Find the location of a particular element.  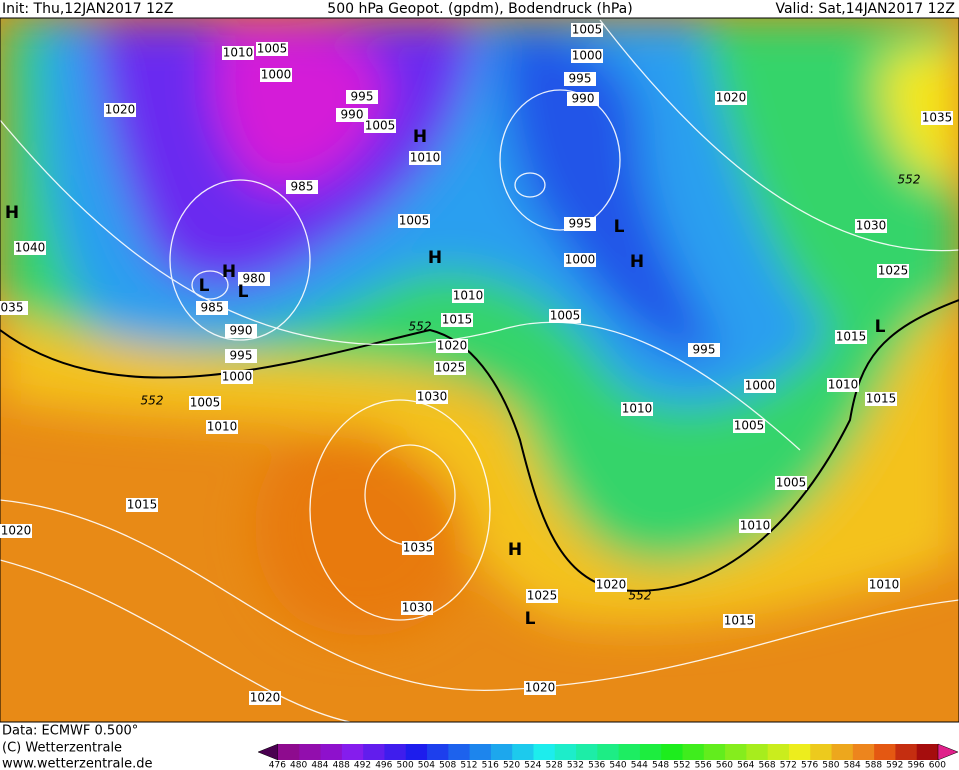

colorbar-label: 512 is located at coordinates (468, 765).